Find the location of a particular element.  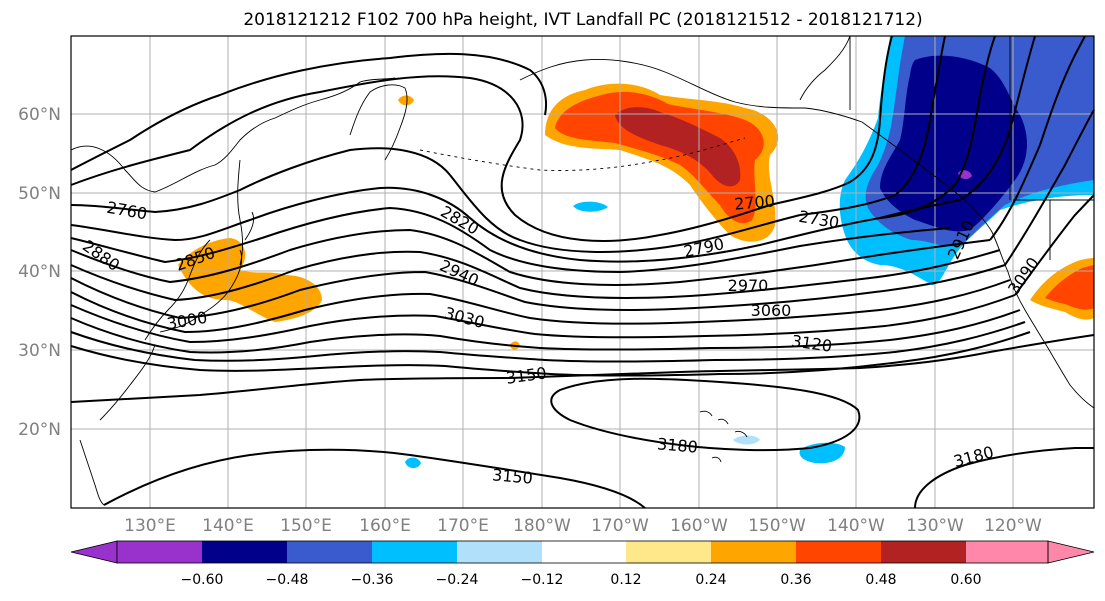

lon-label-130e: 130°E is located at coordinates (150, 526).